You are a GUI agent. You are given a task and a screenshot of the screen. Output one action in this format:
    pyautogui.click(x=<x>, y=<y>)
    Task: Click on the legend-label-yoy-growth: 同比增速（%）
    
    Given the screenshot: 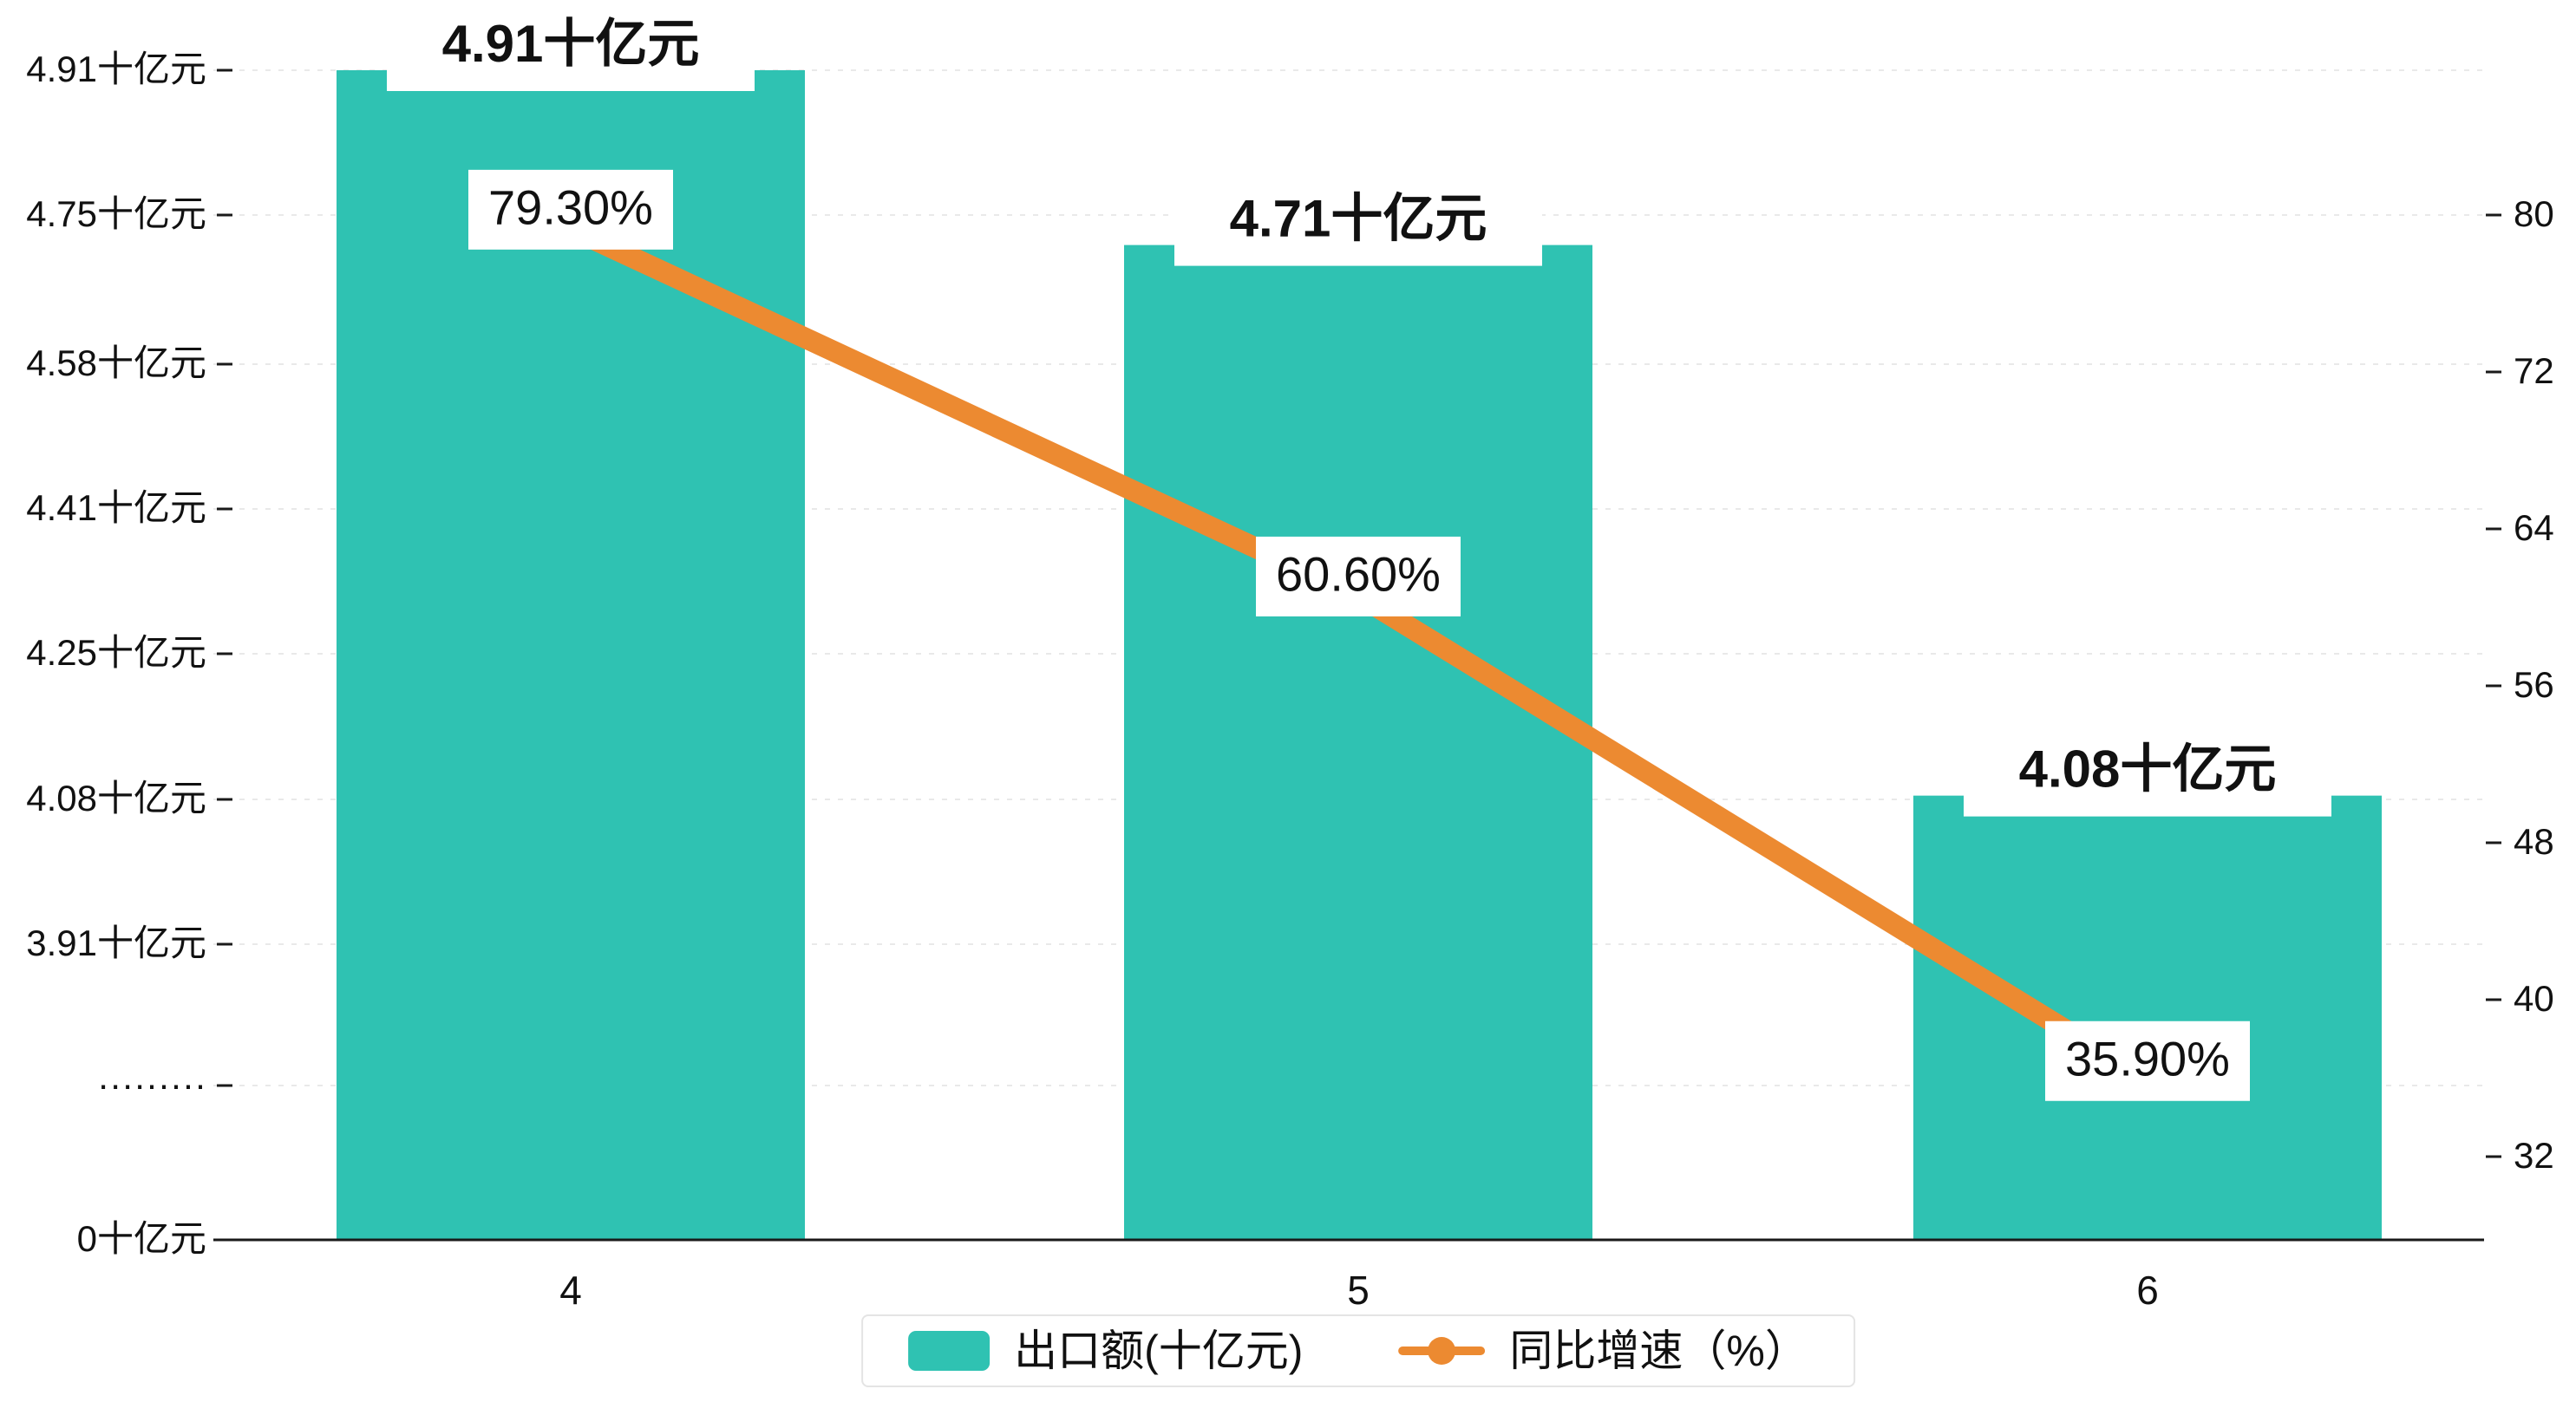 What is the action you would take?
    pyautogui.click(x=1658, y=1351)
    